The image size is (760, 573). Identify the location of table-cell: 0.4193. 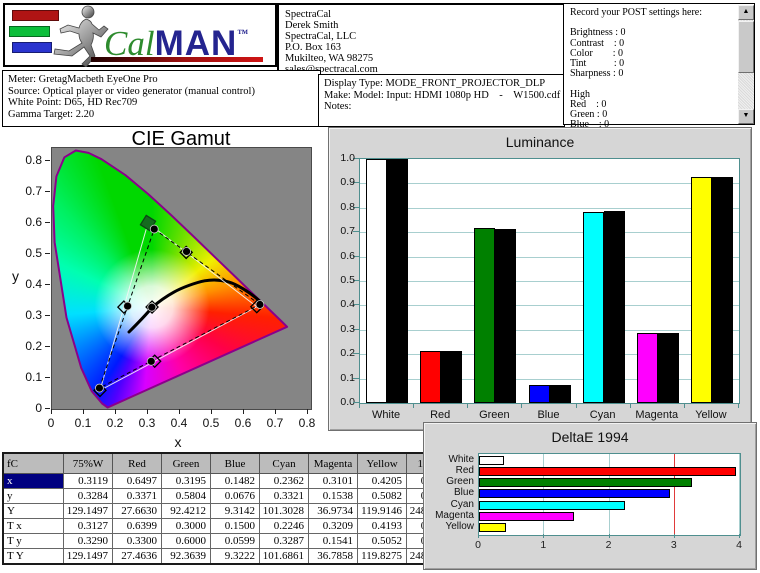
(382, 526).